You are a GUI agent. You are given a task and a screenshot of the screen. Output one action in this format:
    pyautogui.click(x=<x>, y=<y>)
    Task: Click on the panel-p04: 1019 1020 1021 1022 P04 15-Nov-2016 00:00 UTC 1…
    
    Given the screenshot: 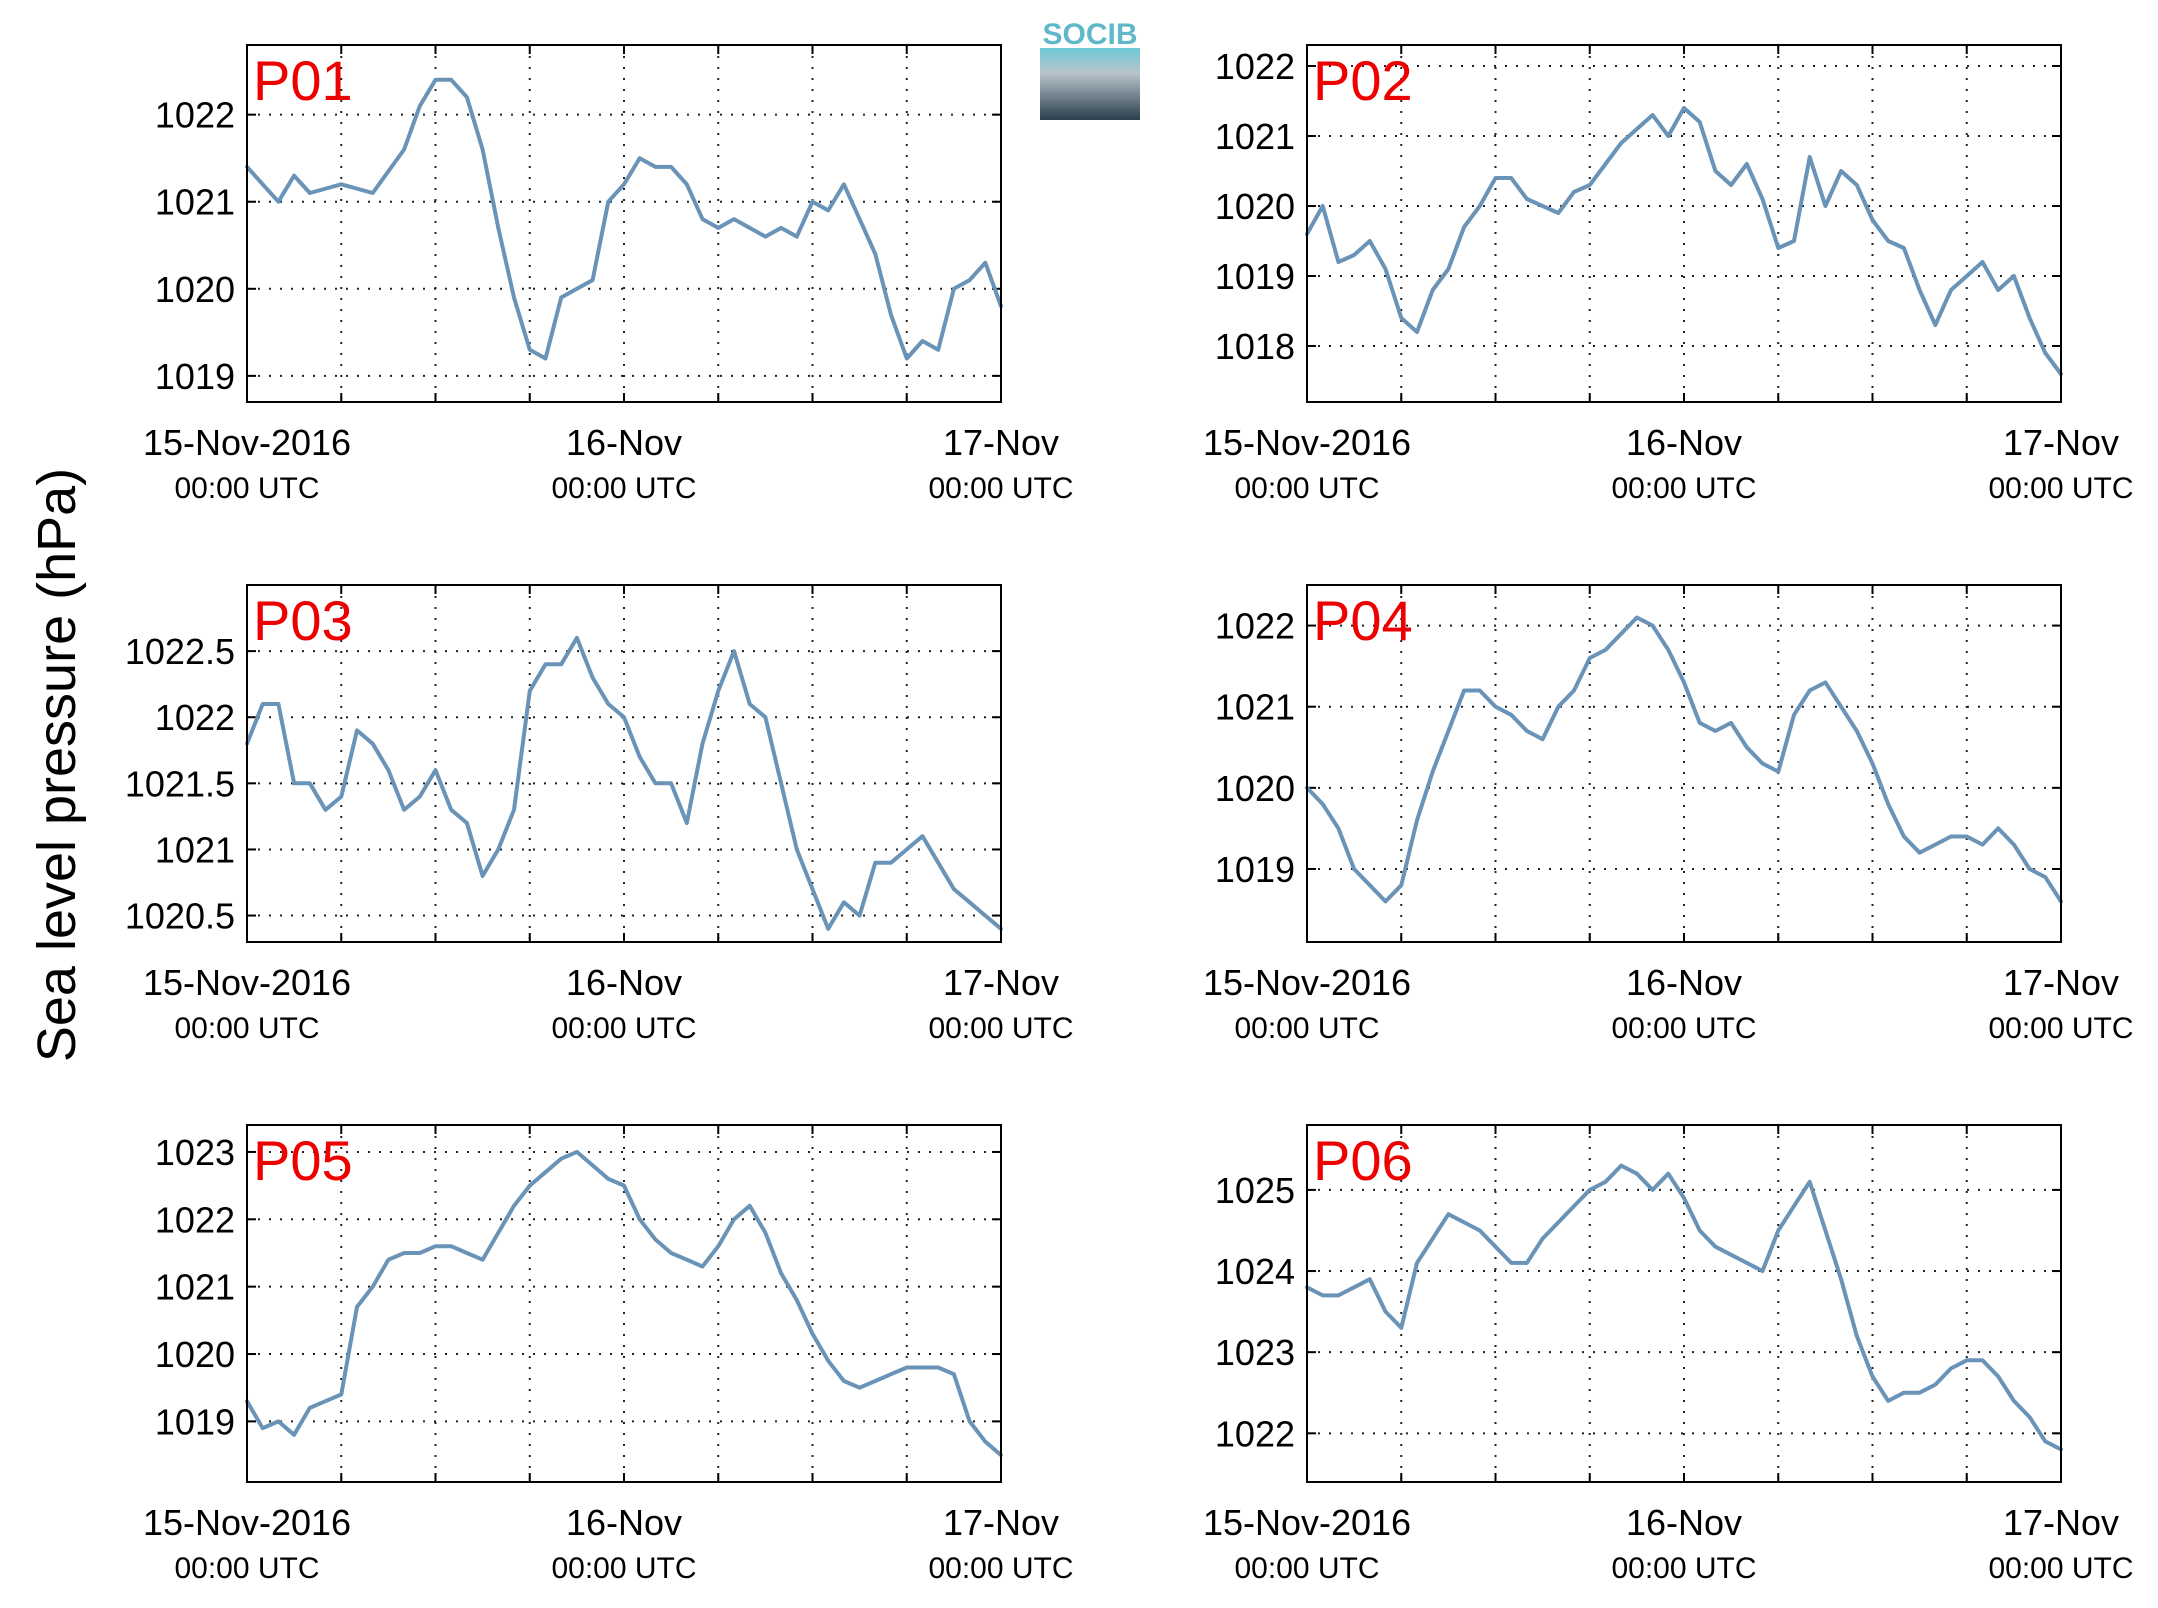 What is the action you would take?
    pyautogui.click(x=1668, y=814)
    